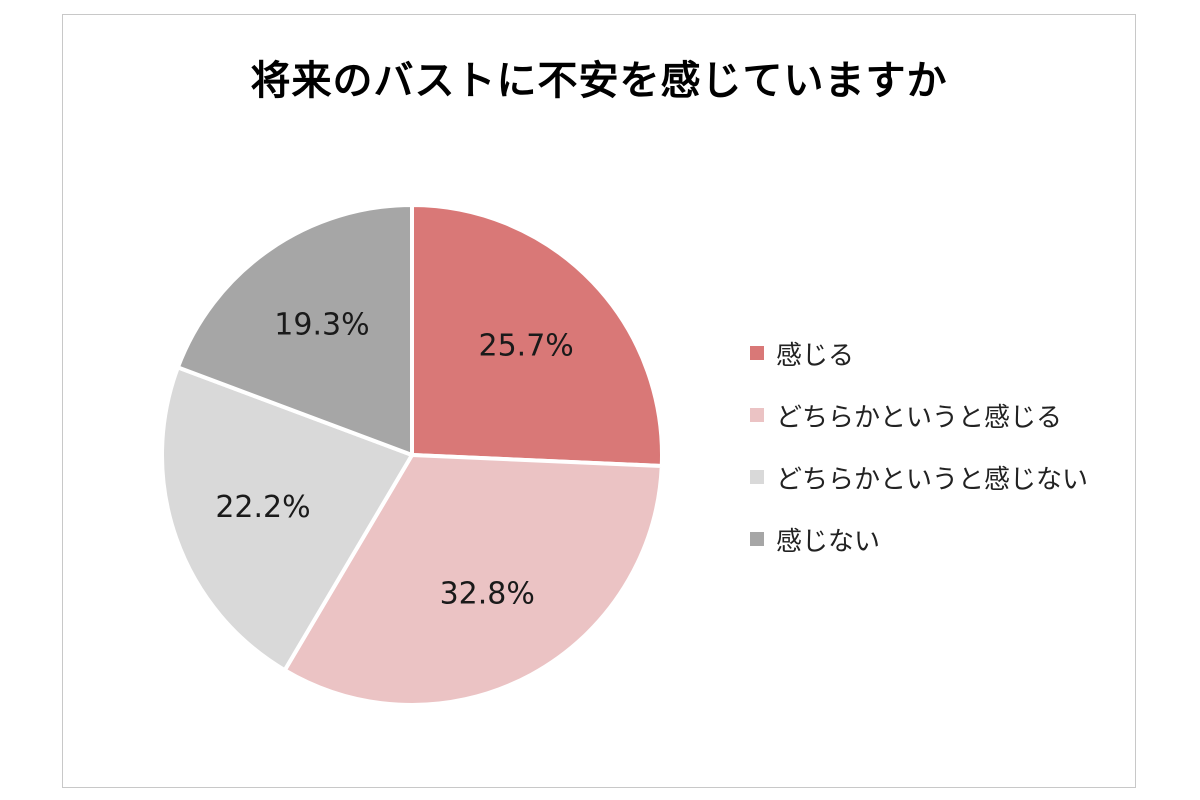 This screenshot has height=800, width=1200. Describe the element at coordinates (262, 507) in the screenshot. I see `pie-data-label: 22.2%` at that location.